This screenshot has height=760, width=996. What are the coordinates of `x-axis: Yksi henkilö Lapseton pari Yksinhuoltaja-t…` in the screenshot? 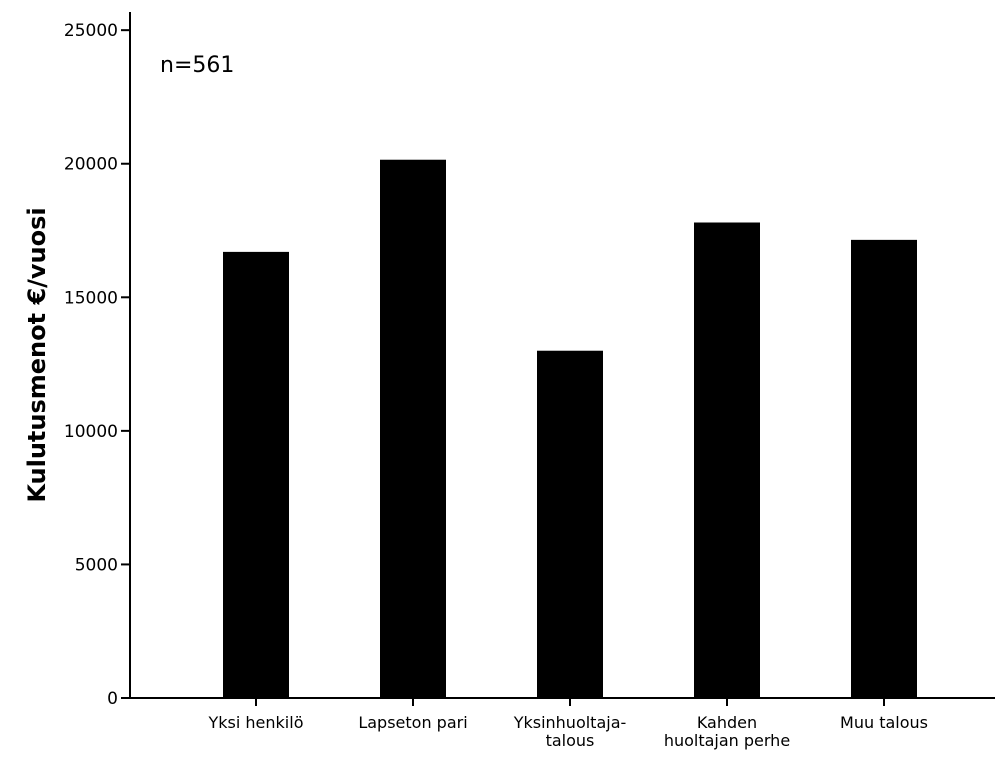 It's located at (562, 723).